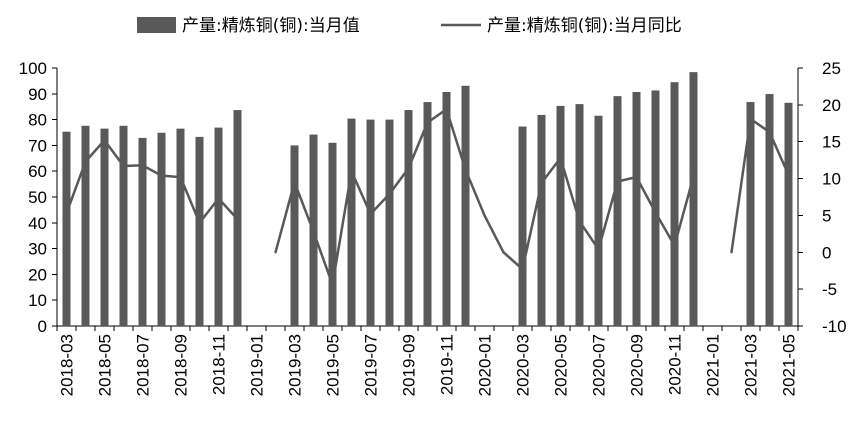  I want to click on legend-line-label: 产量:精炼铜(铜):当月同比, so click(584, 26).